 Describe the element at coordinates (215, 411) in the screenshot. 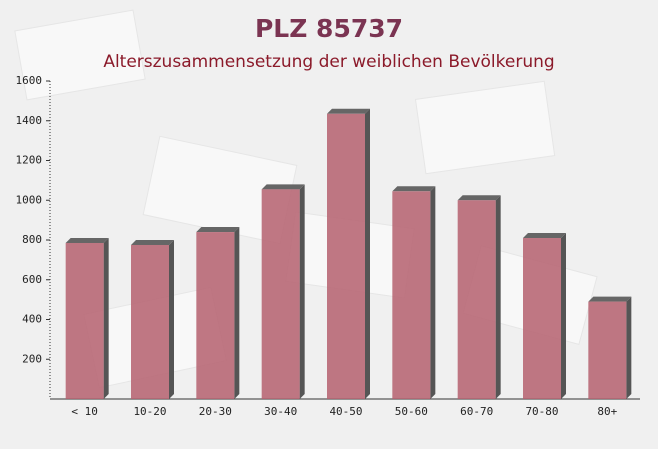

I see `x-tick-label: 20-30` at that location.